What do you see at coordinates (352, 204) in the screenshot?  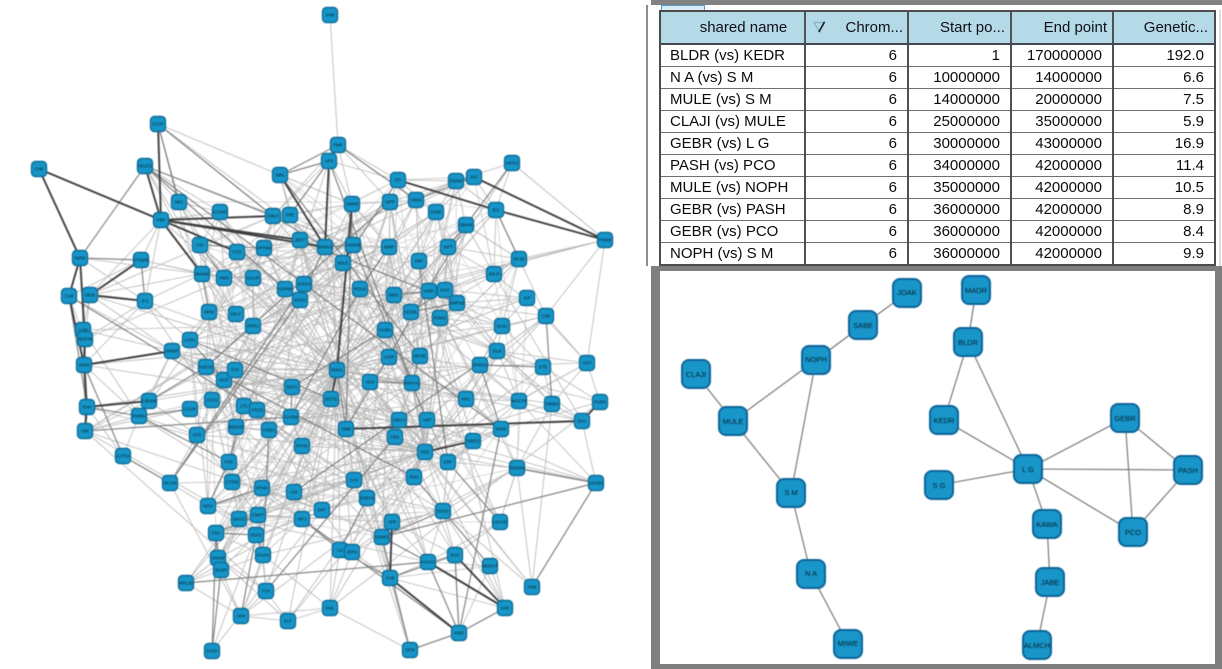 I see `svg-text: JWMR` at bounding box center [352, 204].